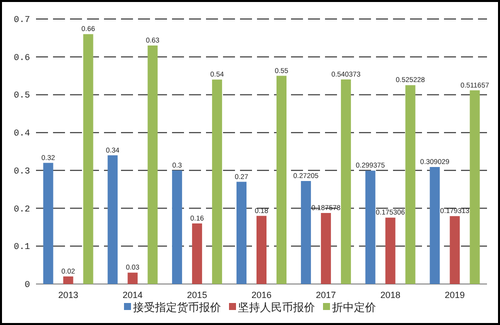 Image resolution: width=500 pixels, height=325 pixels. I want to click on legend-label: 折中定价, so click(354, 307).